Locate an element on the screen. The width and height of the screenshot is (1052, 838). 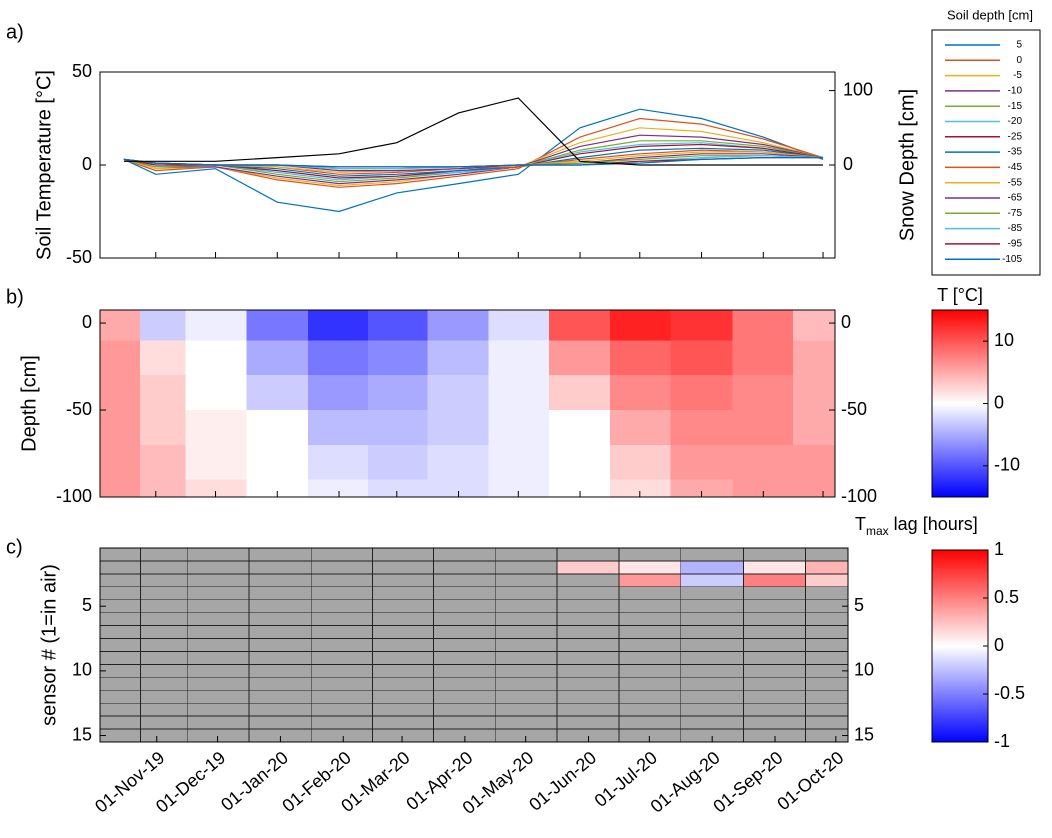
legend-title: Soil depth [cm] is located at coordinates (990, 14).